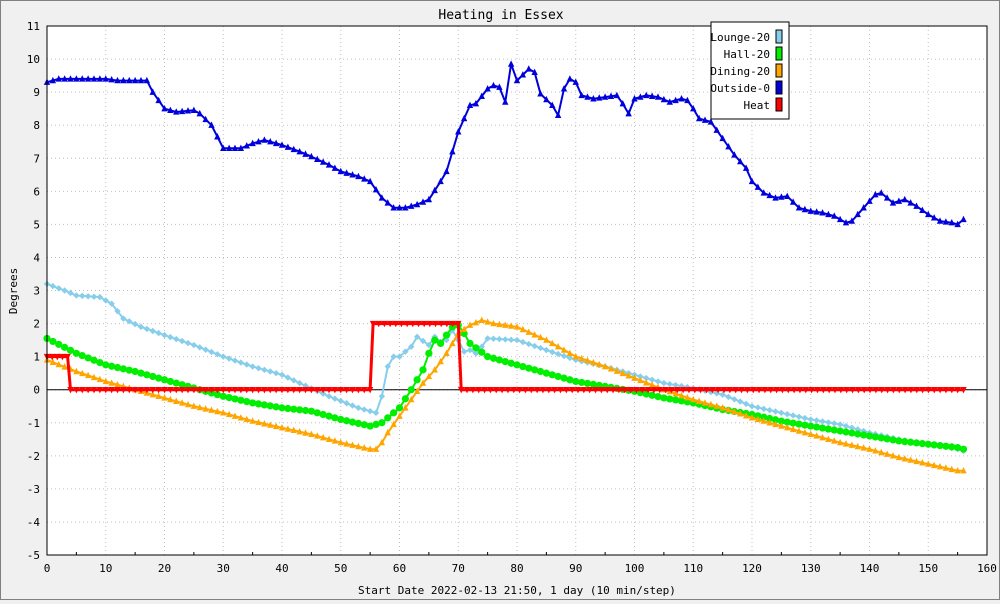 The width and height of the screenshot is (1000, 604). I want to click on x-tick-label: 80, so click(516, 568).